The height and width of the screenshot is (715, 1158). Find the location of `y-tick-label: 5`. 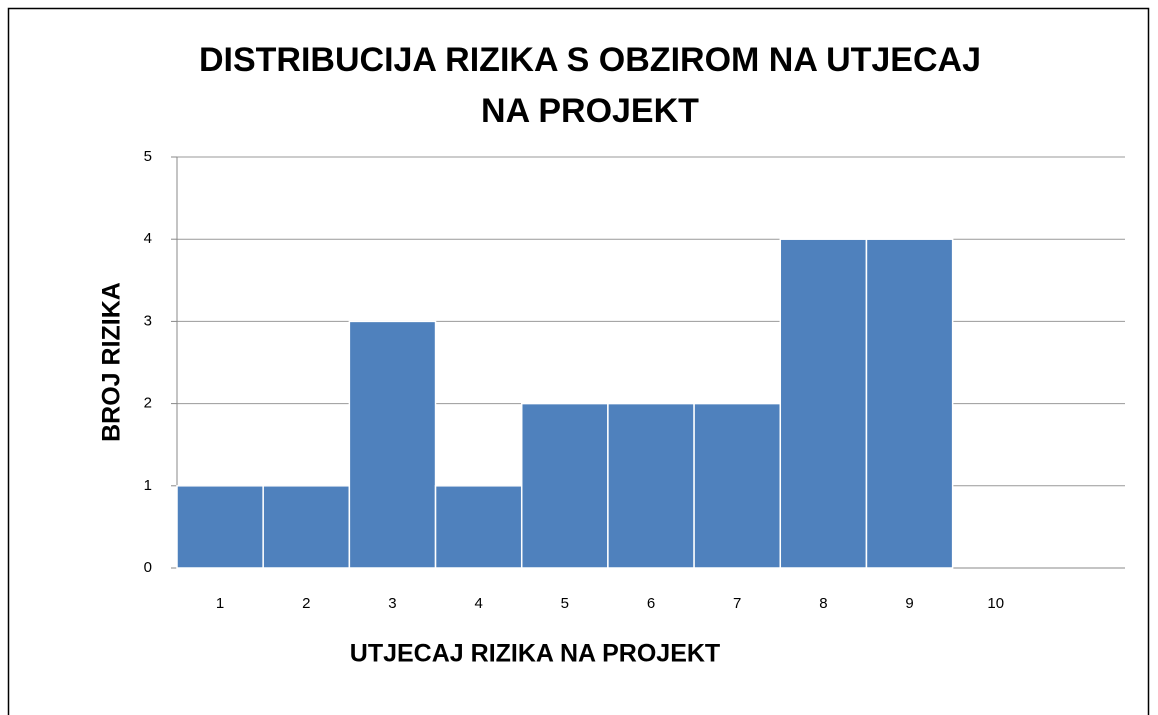

y-tick-label: 5 is located at coordinates (148, 156).